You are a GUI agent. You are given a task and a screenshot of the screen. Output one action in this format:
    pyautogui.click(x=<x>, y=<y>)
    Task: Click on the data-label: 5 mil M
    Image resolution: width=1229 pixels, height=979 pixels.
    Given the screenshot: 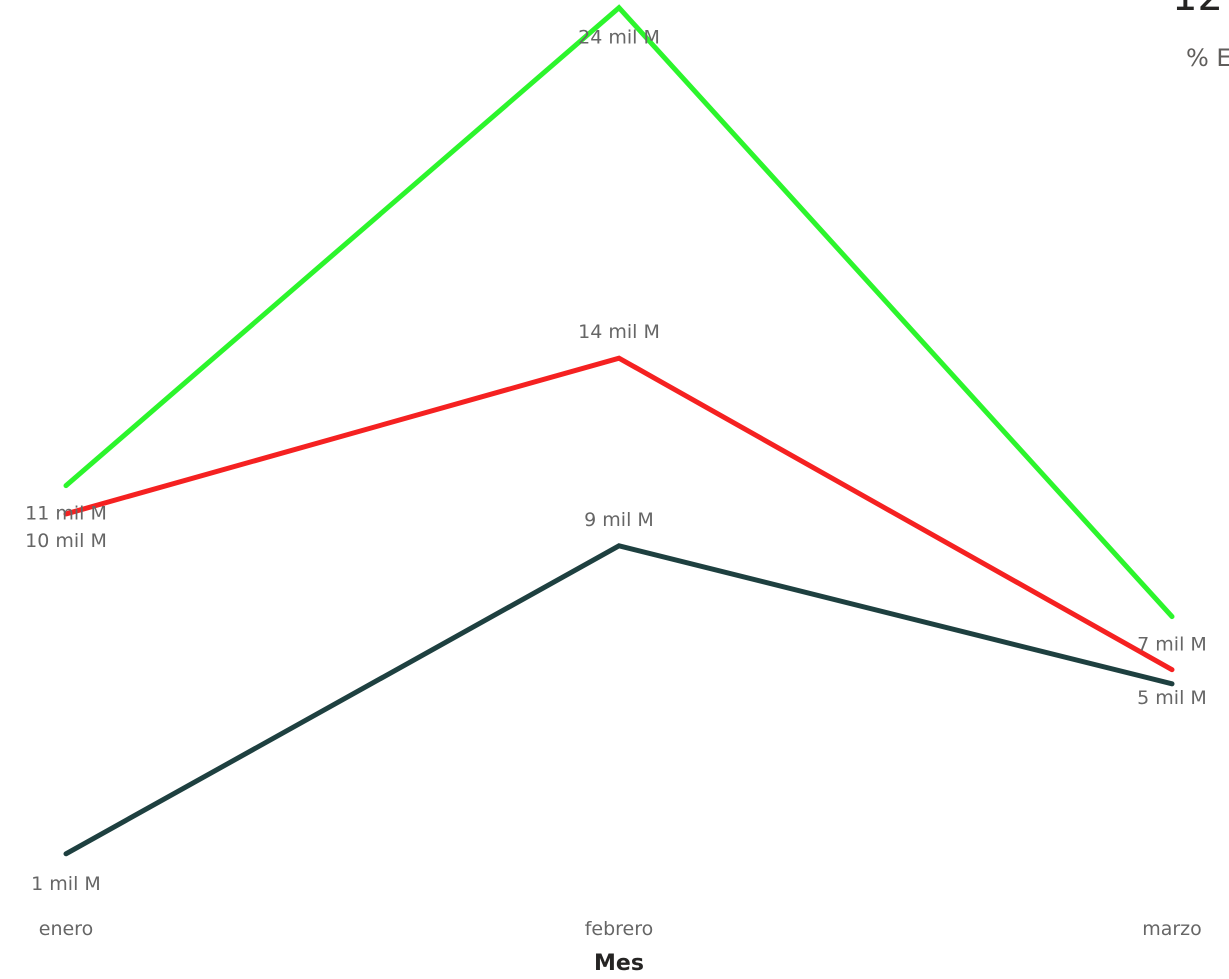 What is the action you would take?
    pyautogui.click(x=1172, y=698)
    